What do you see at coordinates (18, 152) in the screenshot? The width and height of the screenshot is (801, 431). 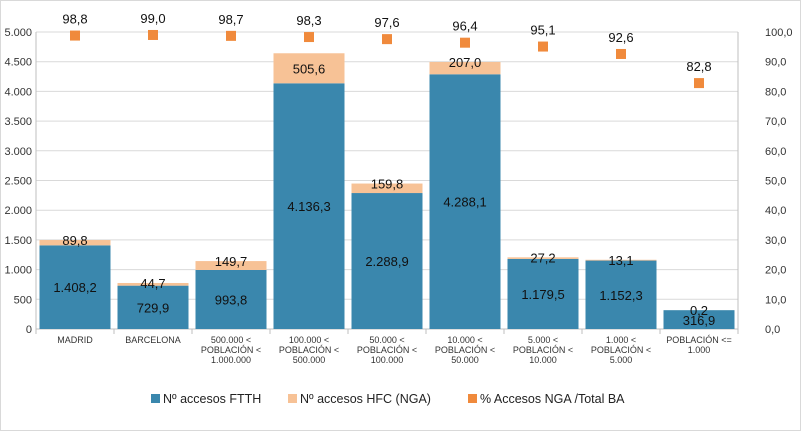 I see `y-left-tick-label: 3.000` at bounding box center [18, 152].